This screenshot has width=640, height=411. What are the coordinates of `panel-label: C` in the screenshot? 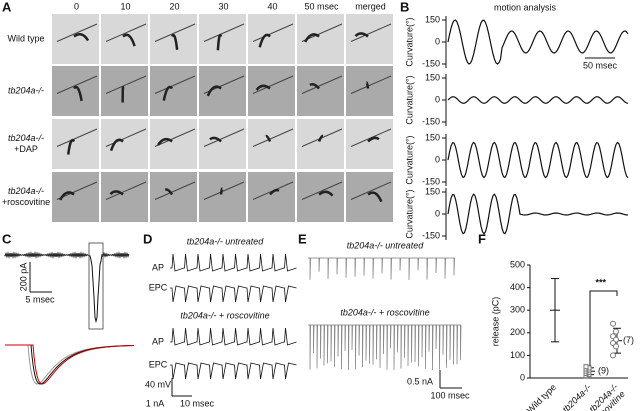 It's located at (7, 238).